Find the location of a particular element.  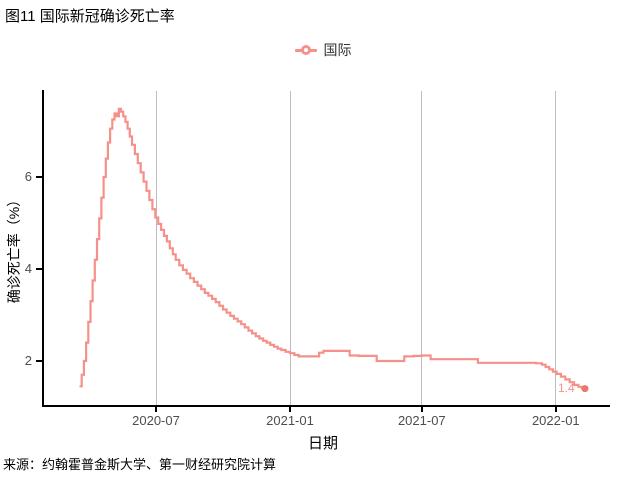

legend-label: 国际 is located at coordinates (337, 50).